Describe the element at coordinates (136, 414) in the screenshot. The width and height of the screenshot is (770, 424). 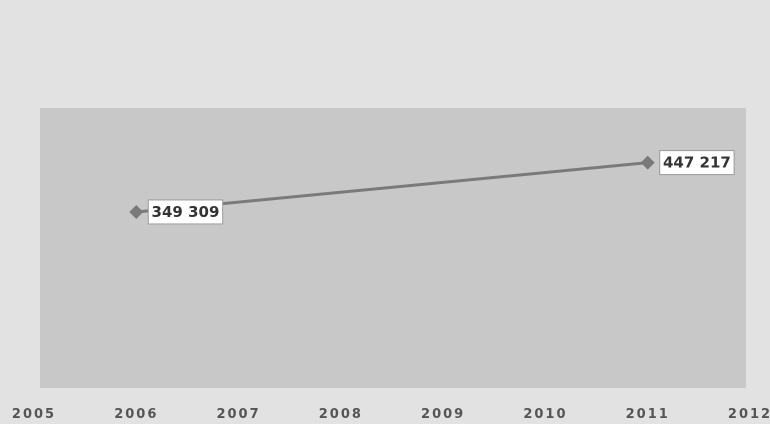
I see `x-tick-label: 2006` at that location.